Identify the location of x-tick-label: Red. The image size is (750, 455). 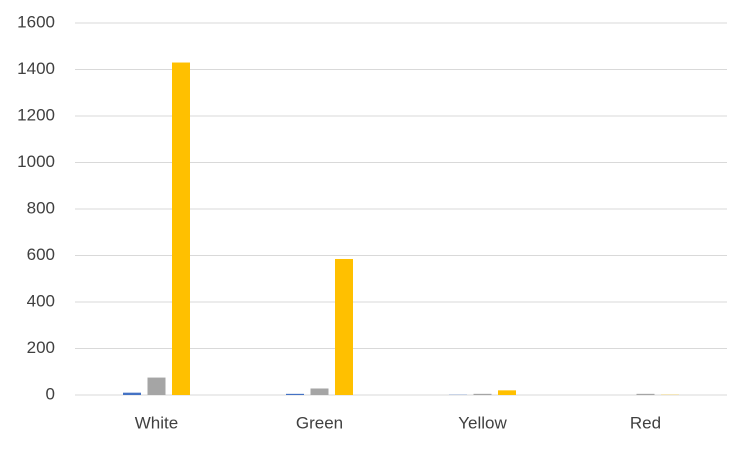
(645, 422).